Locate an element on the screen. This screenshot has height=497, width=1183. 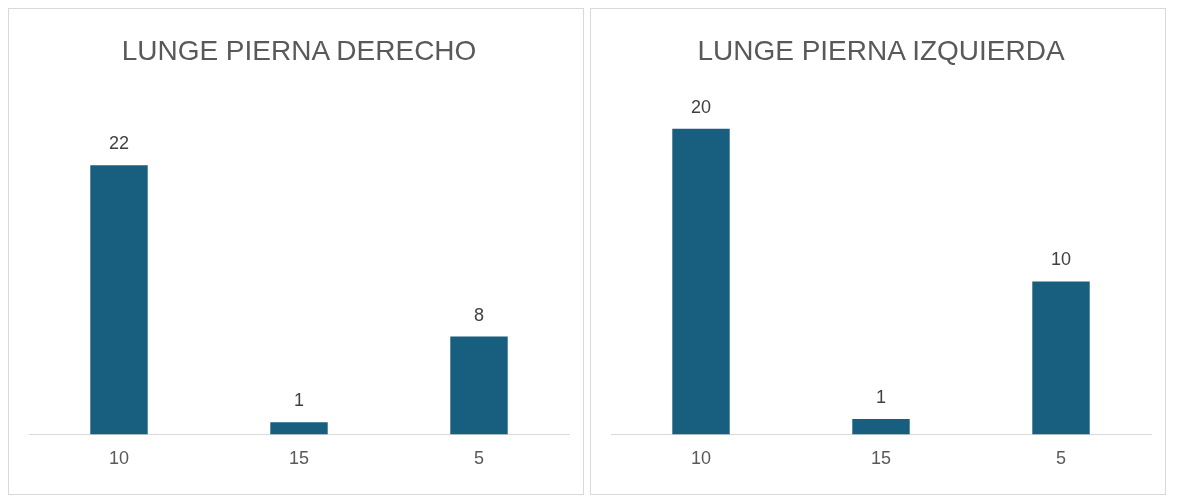
chart-title: LUNGE PIERNA IZQUIERDA is located at coordinates (881, 50).